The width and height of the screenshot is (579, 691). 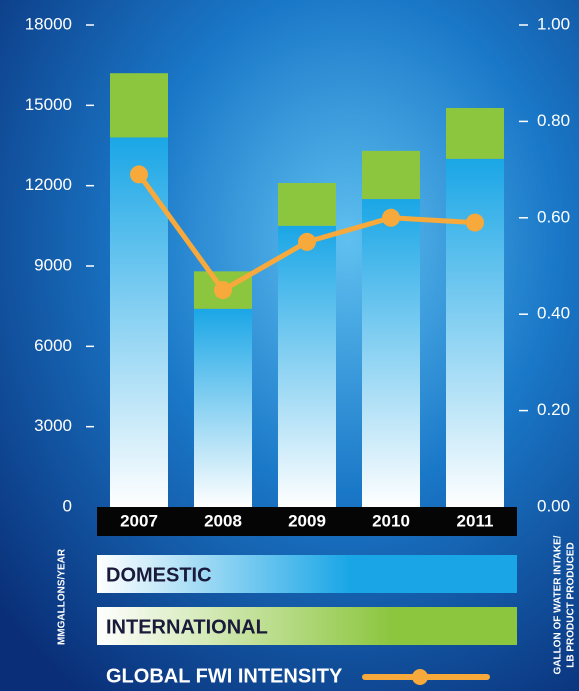 I want to click on x-tick-label: 2011, so click(x=475, y=520).